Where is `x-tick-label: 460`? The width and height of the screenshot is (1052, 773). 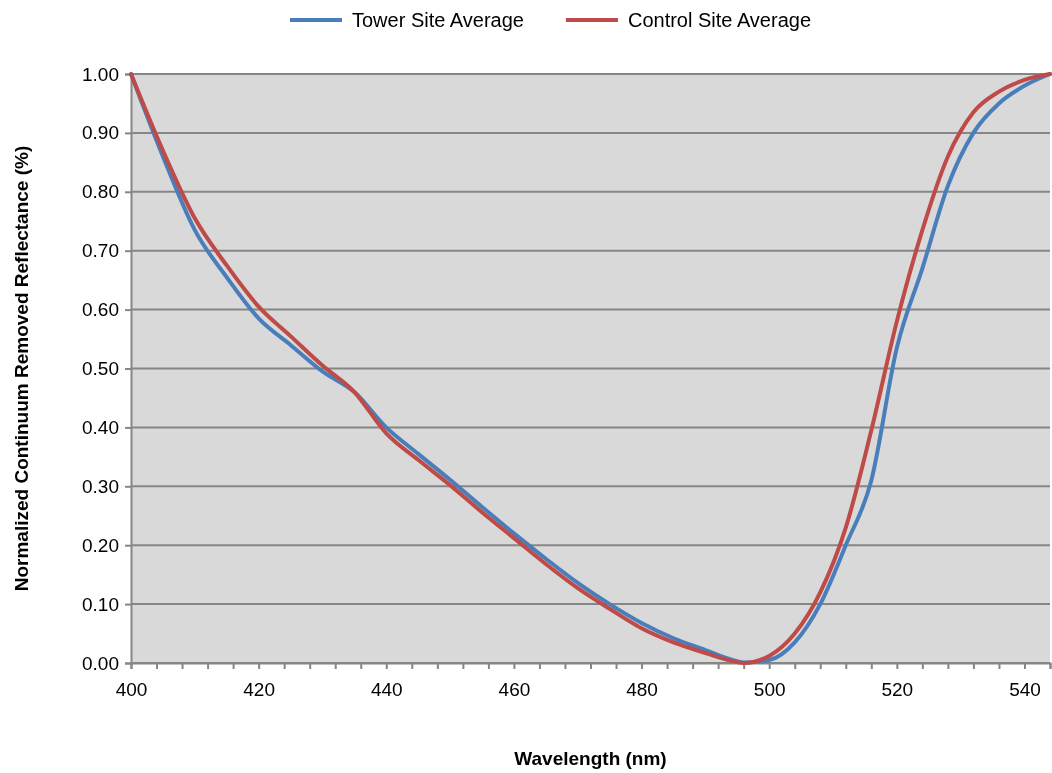 x-tick-label: 460 is located at coordinates (514, 690).